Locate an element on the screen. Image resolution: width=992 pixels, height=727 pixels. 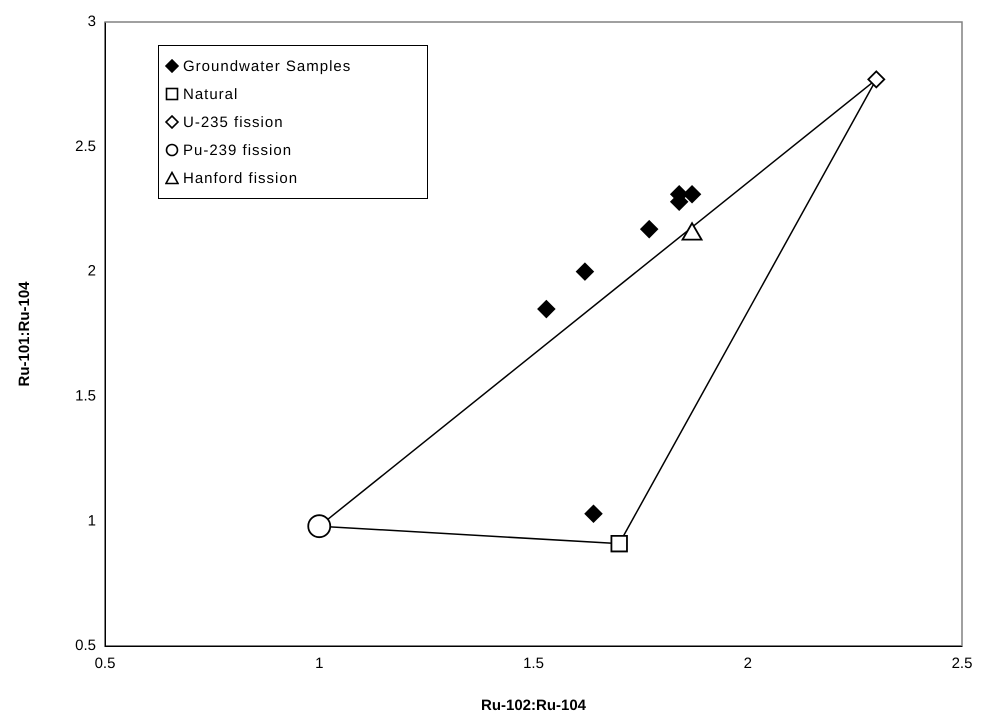
legend-label: U-235 fission is located at coordinates (233, 122).